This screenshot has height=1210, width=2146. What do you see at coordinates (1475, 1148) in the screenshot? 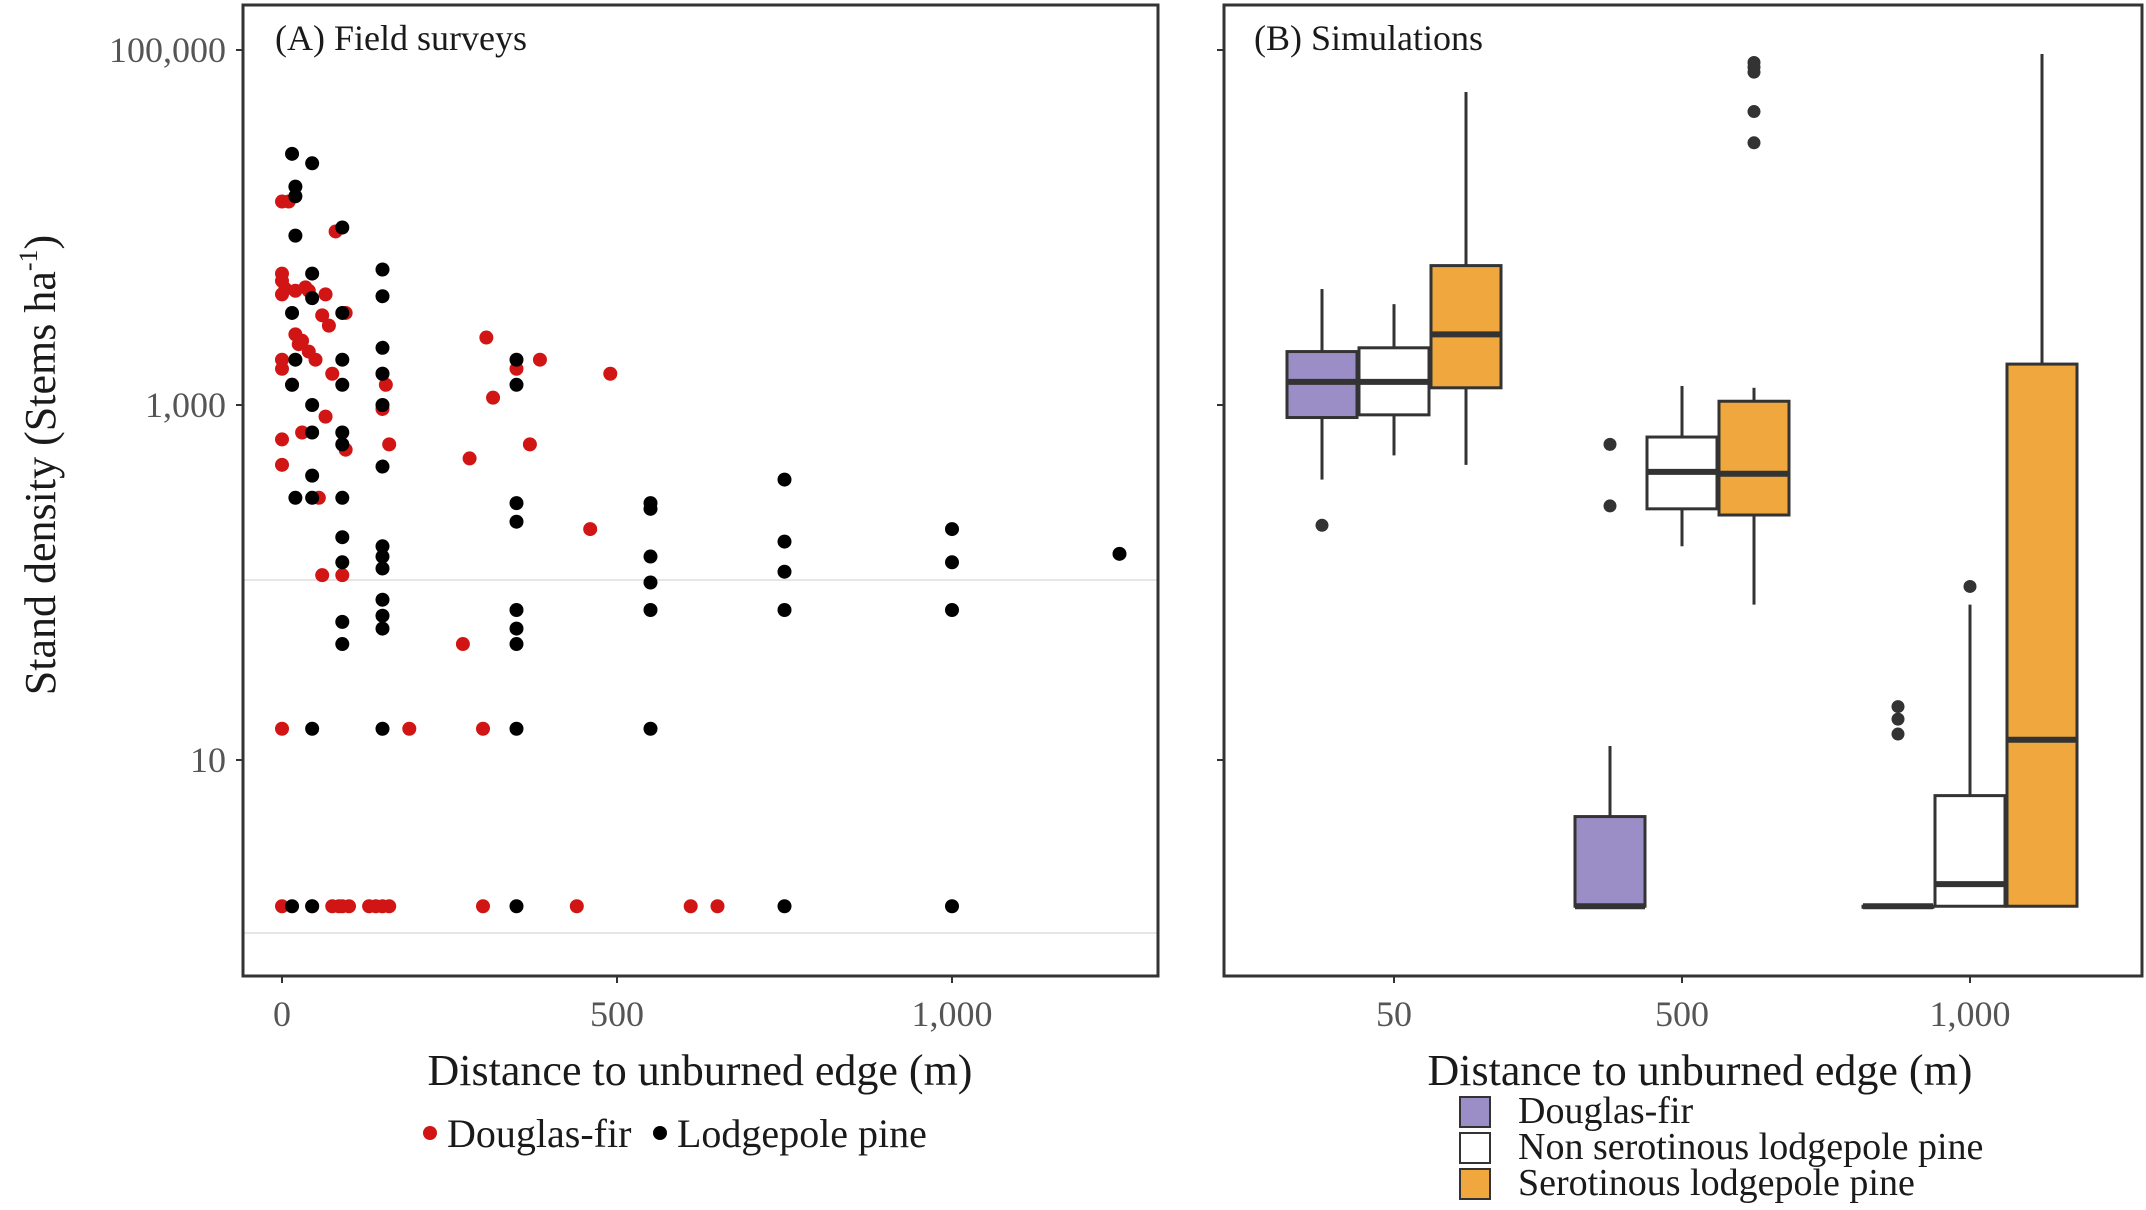
I see `legend-swatch-b-non-serotinous` at bounding box center [1475, 1148].